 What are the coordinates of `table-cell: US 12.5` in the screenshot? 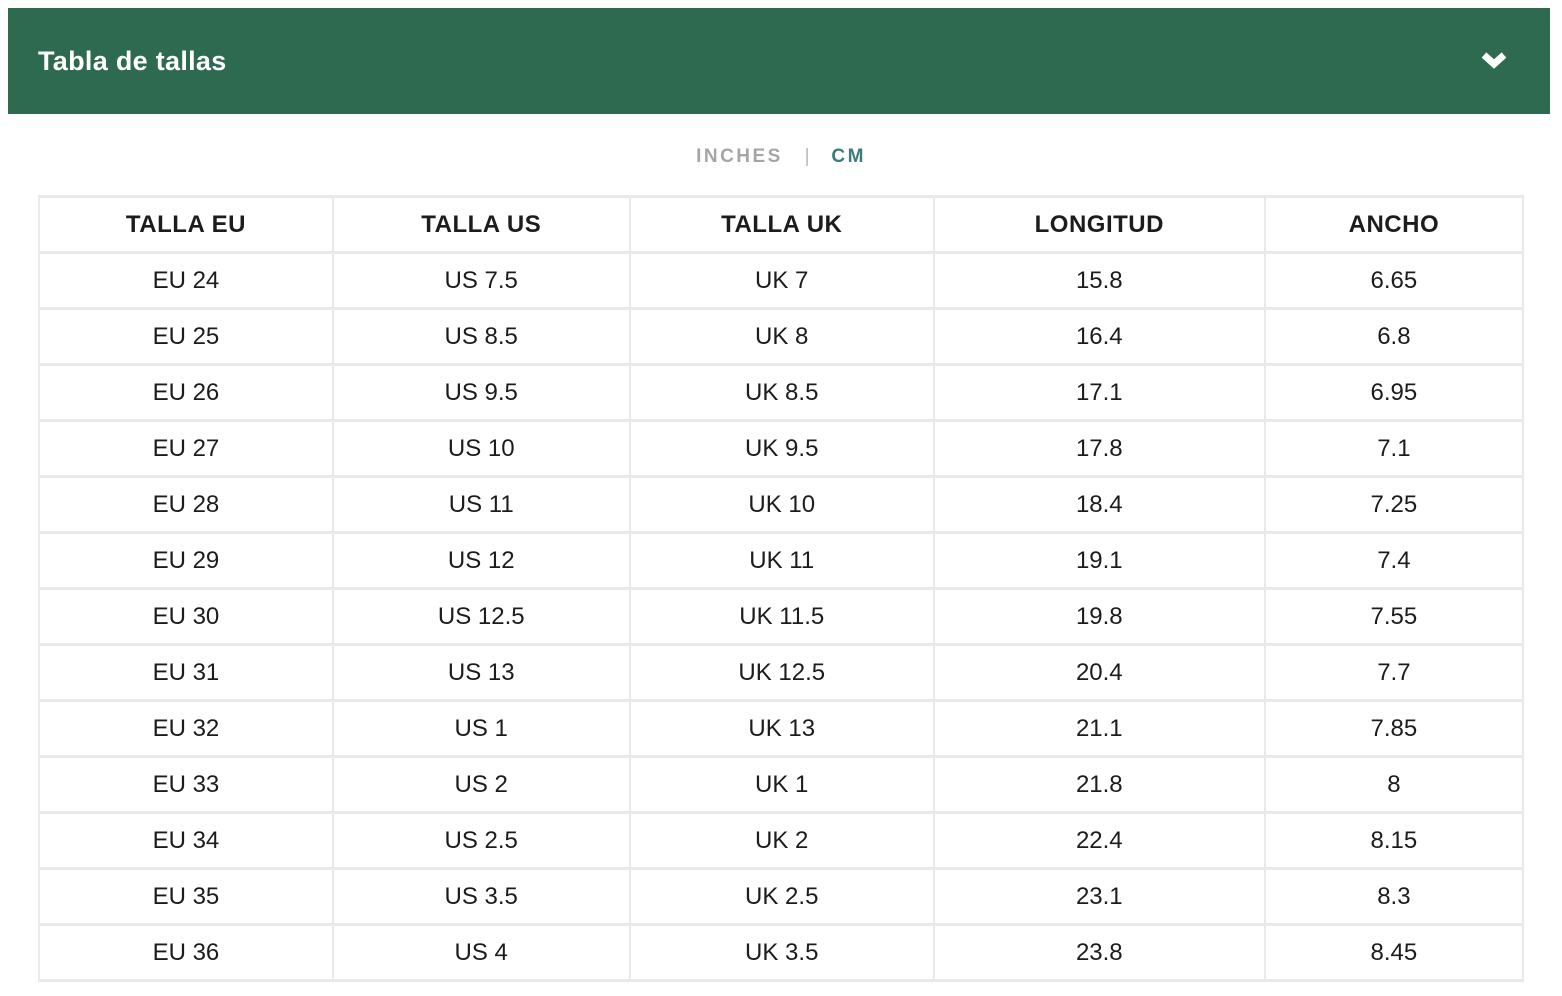 It's located at (481, 616).